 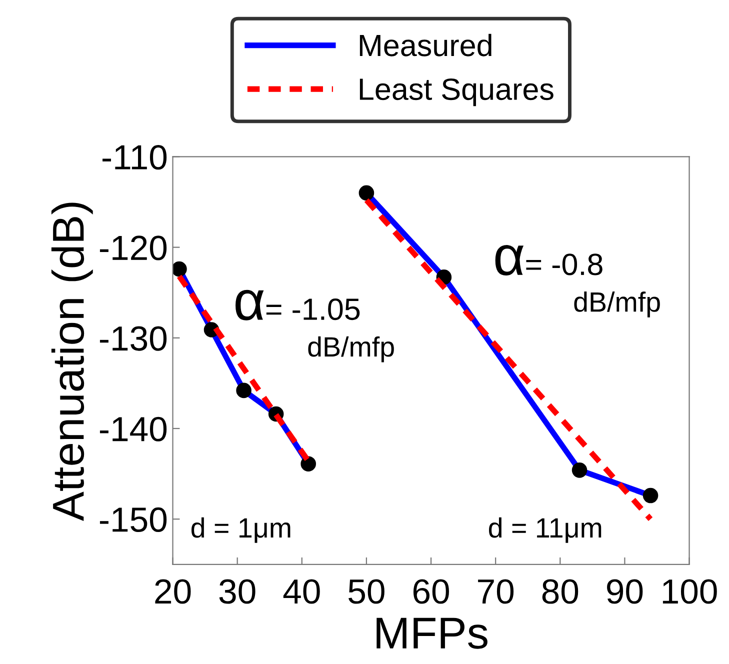 What do you see at coordinates (173, 591) in the screenshot?
I see `x-tick-label: 20` at bounding box center [173, 591].